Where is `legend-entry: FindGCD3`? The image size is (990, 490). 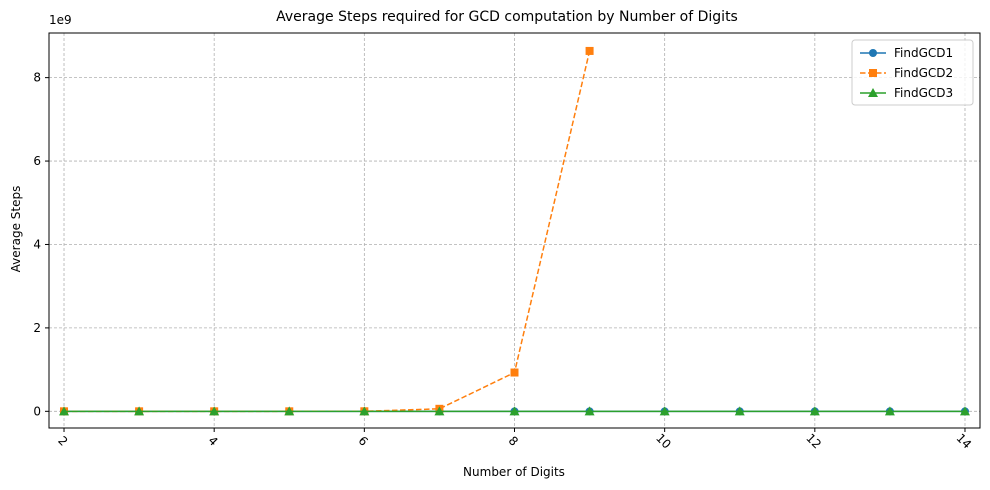
legend-entry: FindGCD3 is located at coordinates (906, 93).